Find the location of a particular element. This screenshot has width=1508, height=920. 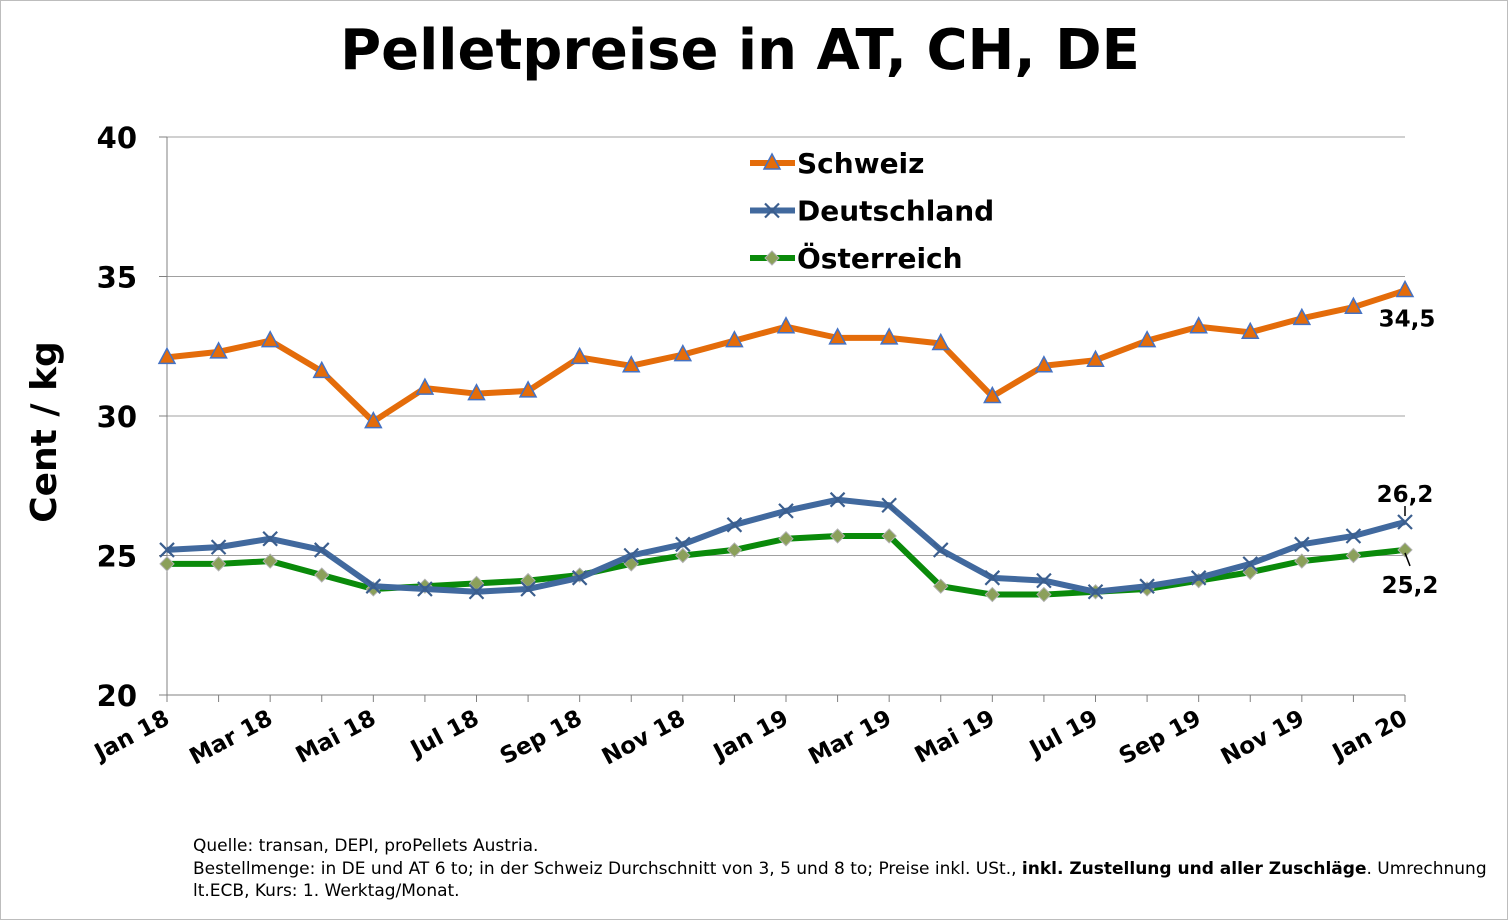

chart-title: Pelletpreise in AT, CH, DE is located at coordinates (740, 50).